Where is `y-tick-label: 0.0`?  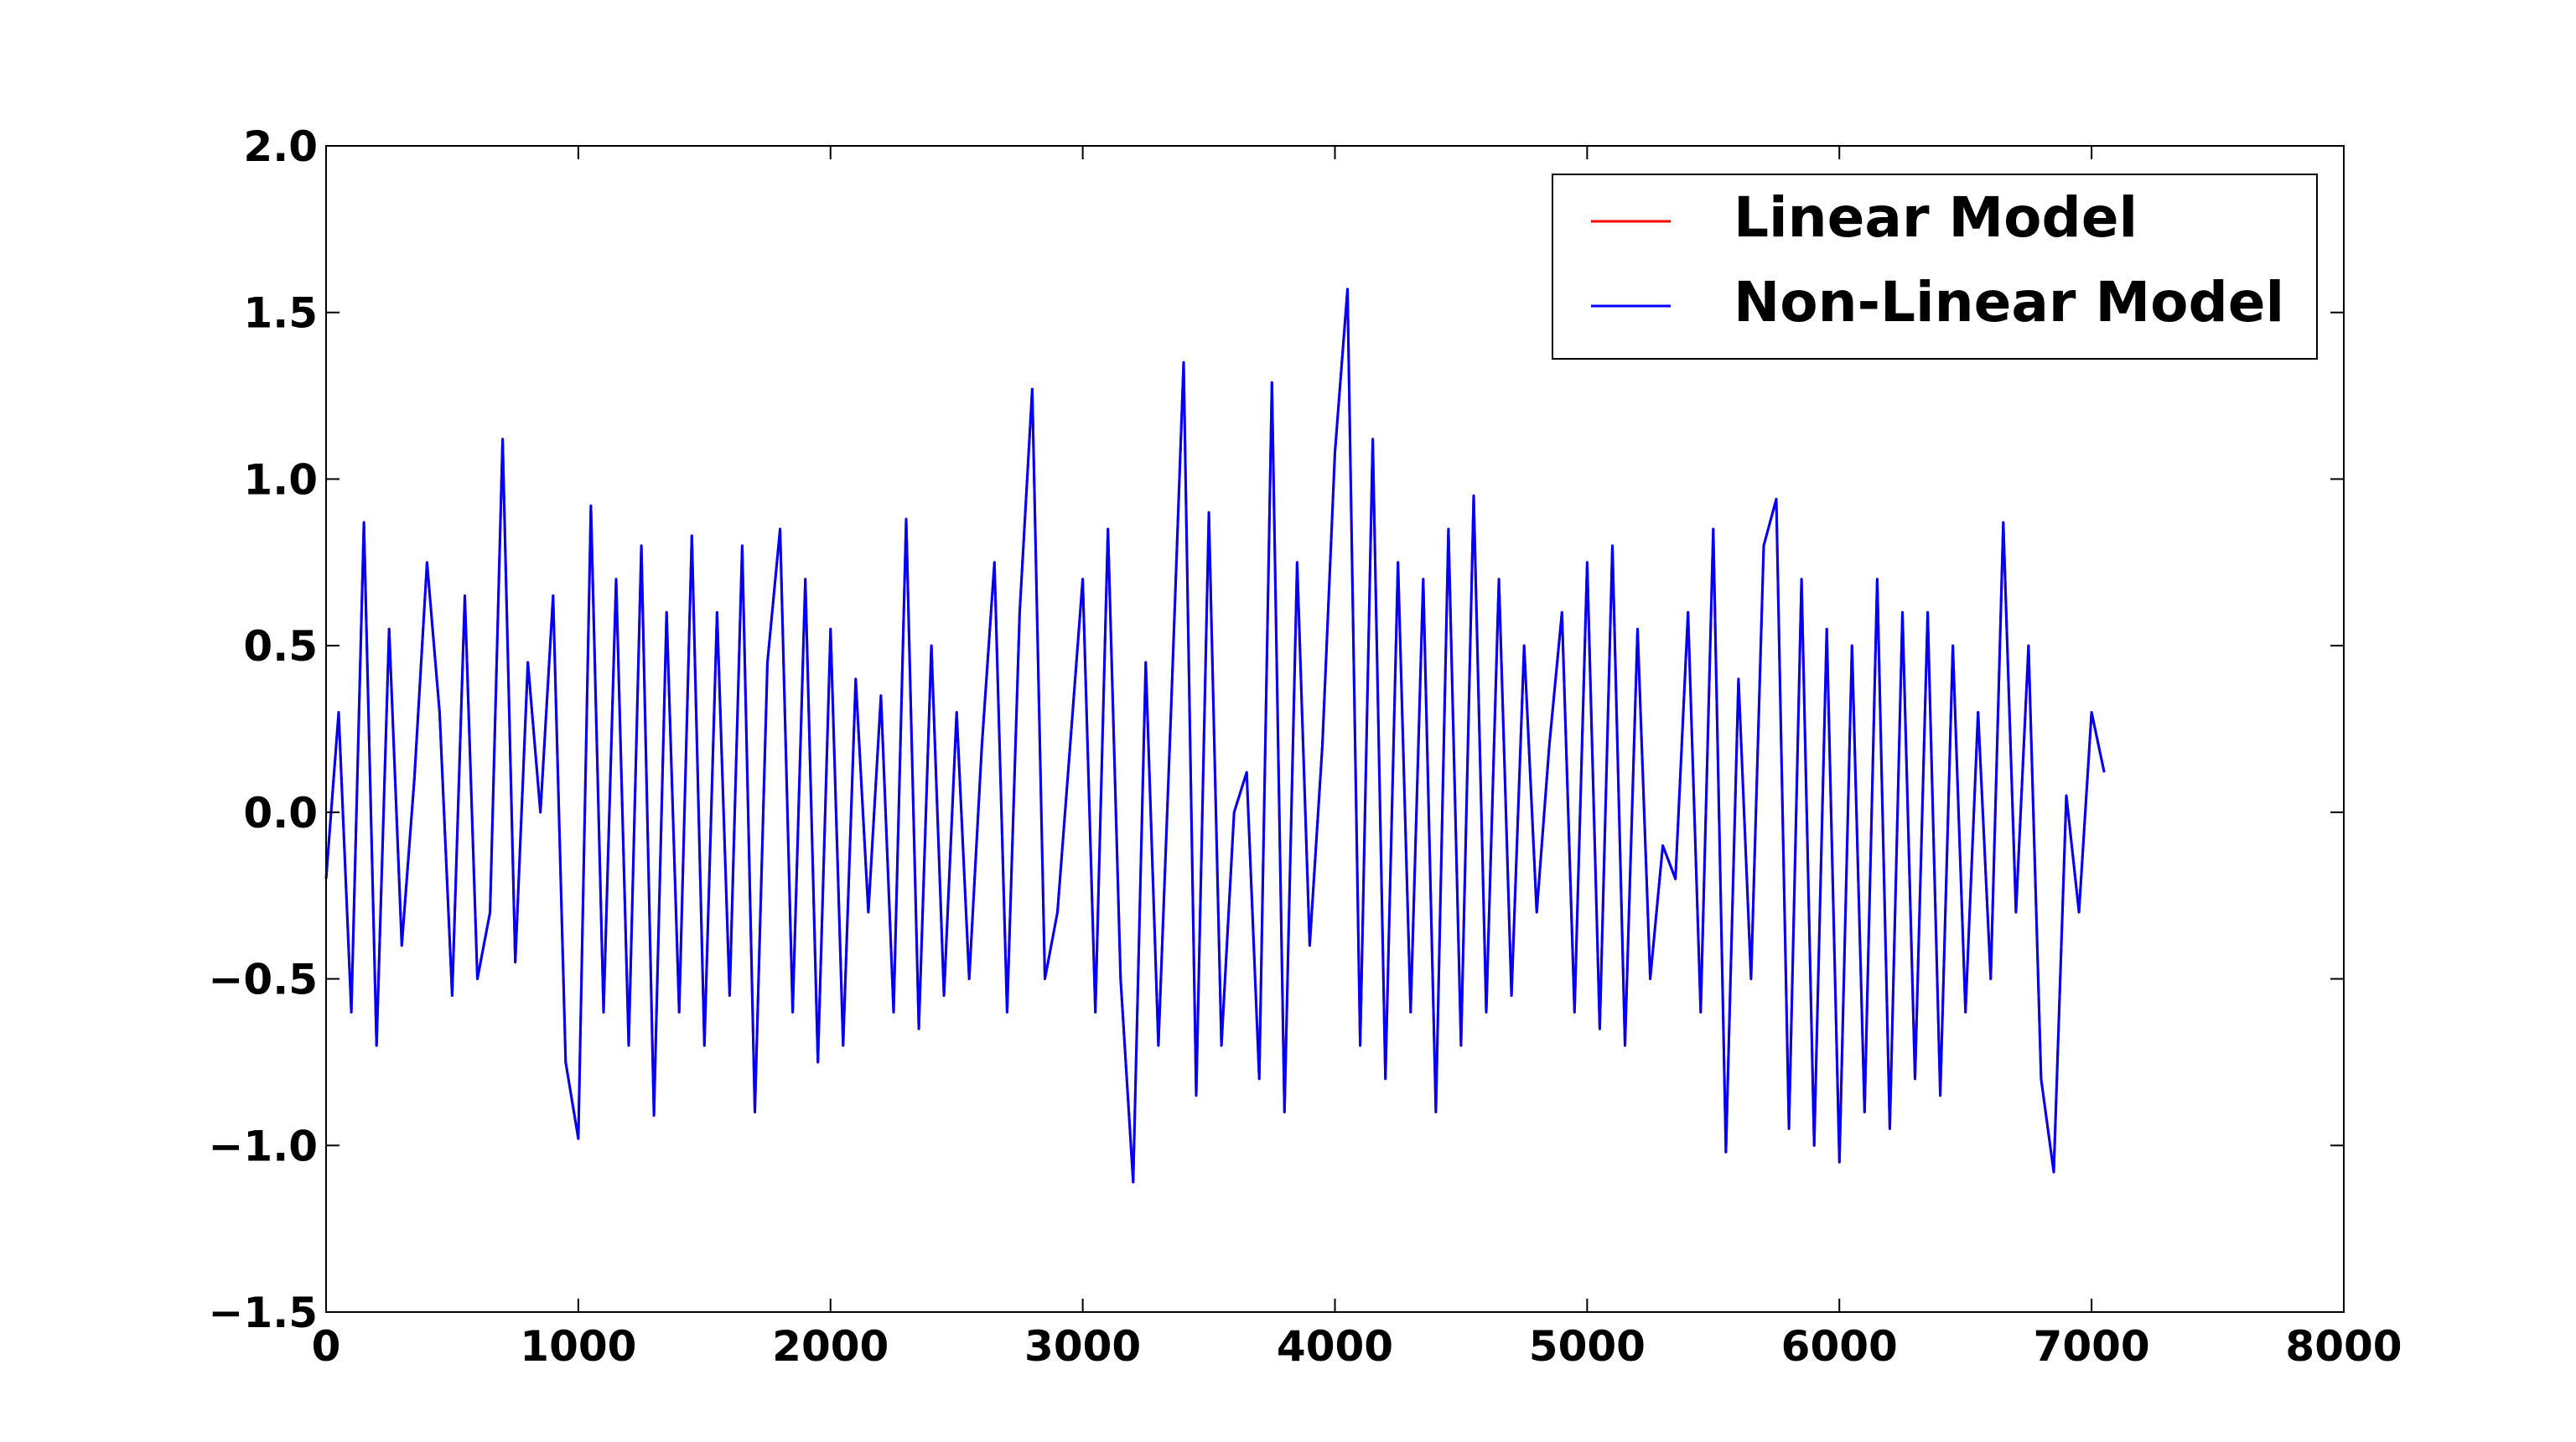 y-tick-label: 0.0 is located at coordinates (280, 813).